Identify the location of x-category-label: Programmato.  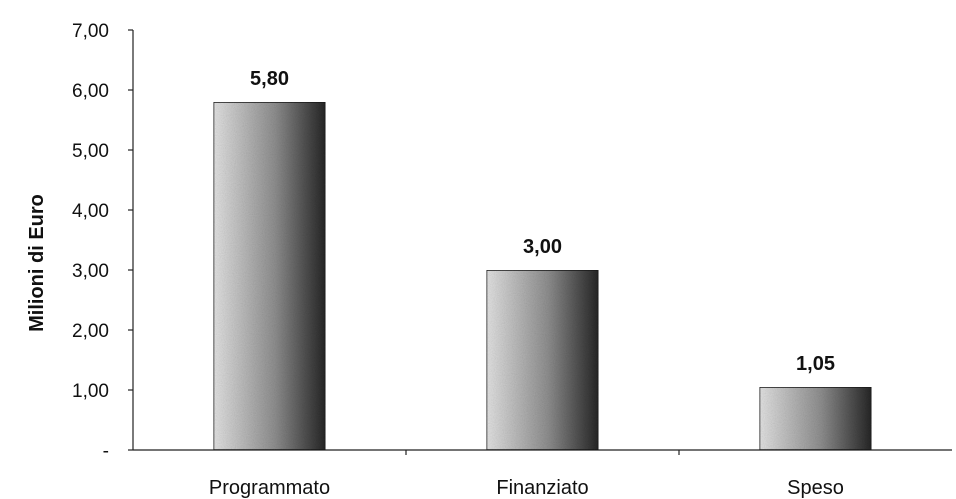
(269, 488).